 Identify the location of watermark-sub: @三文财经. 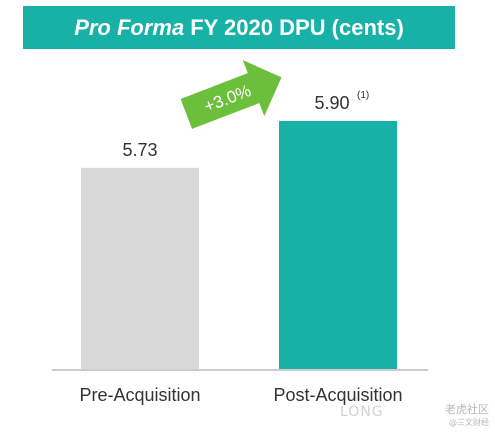
(469, 422).